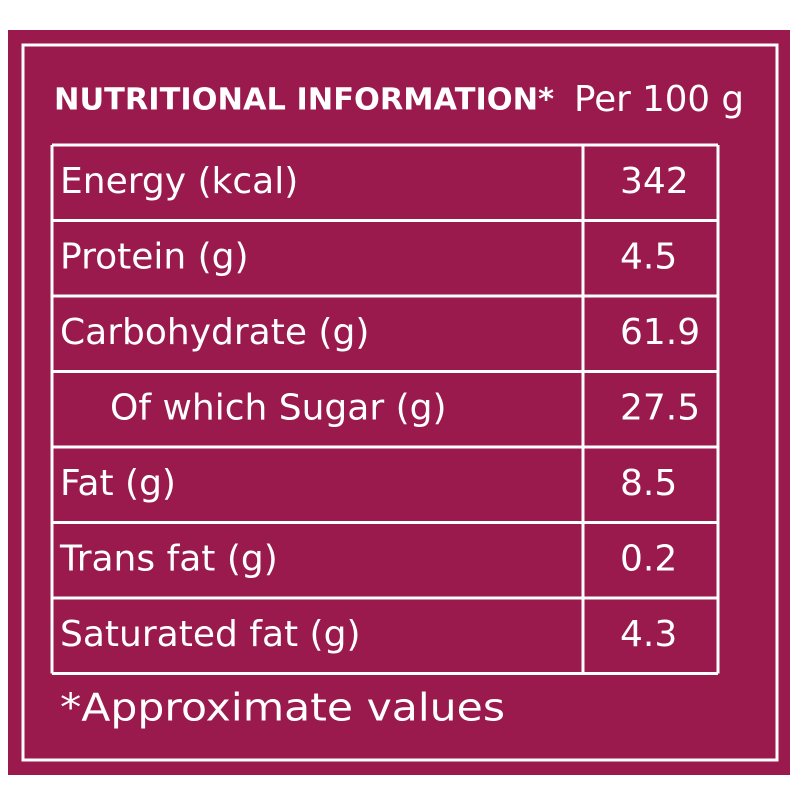 Image resolution: width=800 pixels, height=800 pixels. I want to click on header-unit: Per 100 g, so click(659, 99).